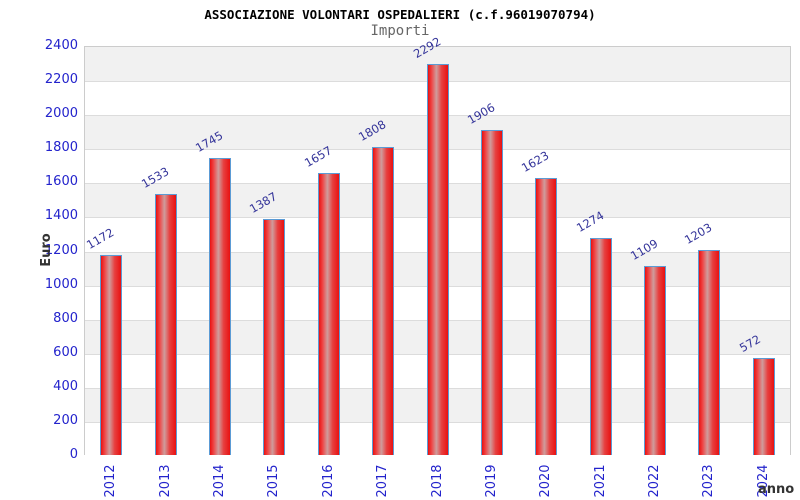 This screenshot has width=800, height=500. I want to click on x-tick-label: 2023, so click(709, 481).